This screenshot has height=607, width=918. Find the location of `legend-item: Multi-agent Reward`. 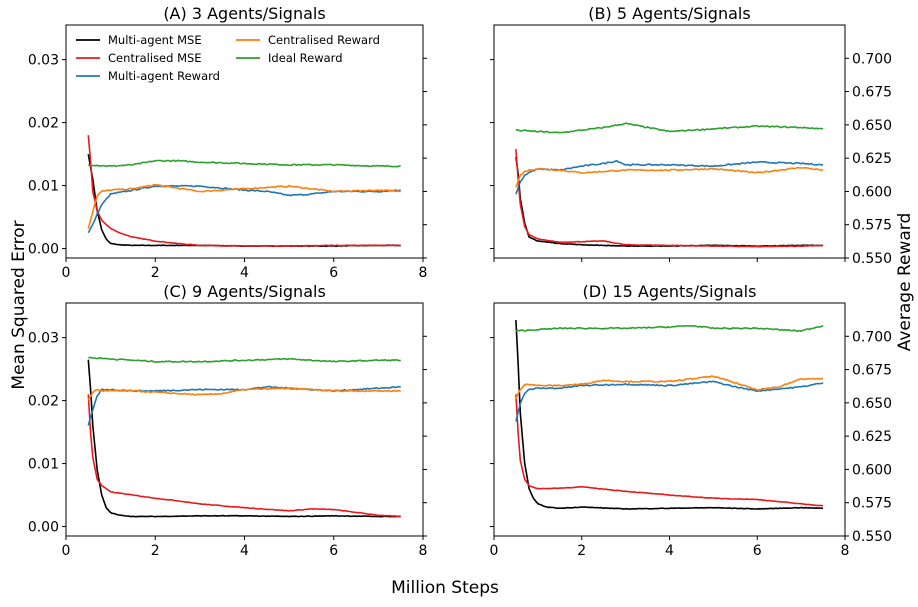

legend-item: Multi-agent Reward is located at coordinates (148, 76).